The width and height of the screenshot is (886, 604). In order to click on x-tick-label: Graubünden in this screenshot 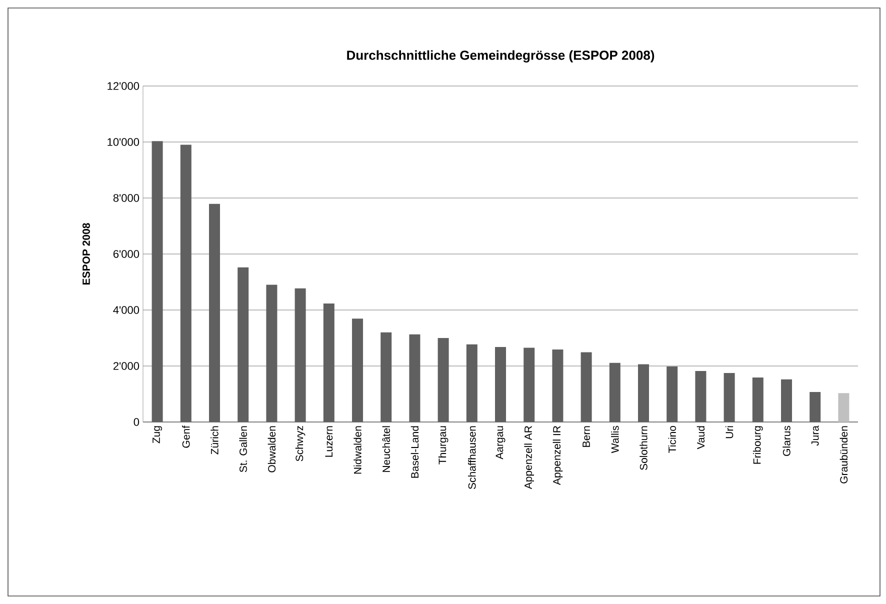, I will do `click(844, 455)`.